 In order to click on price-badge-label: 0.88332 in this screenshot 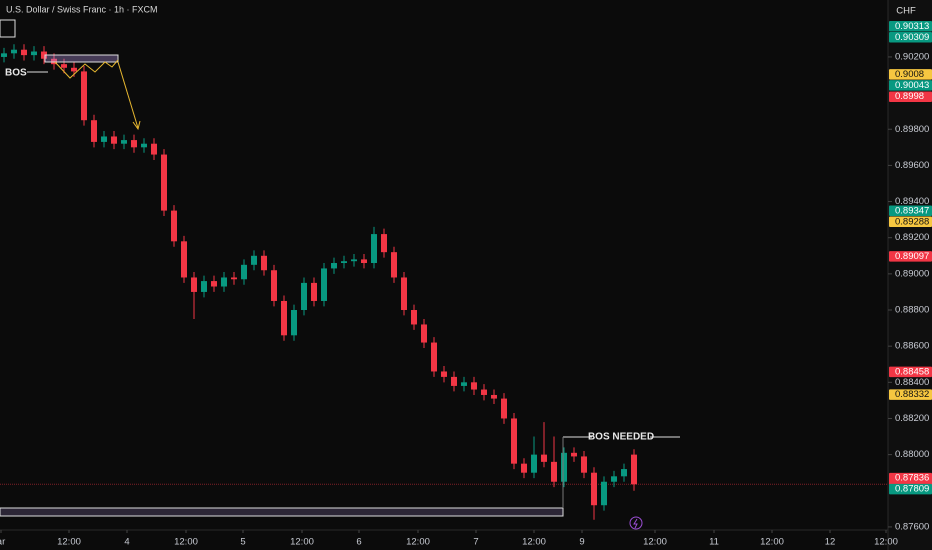, I will do `click(912, 394)`.